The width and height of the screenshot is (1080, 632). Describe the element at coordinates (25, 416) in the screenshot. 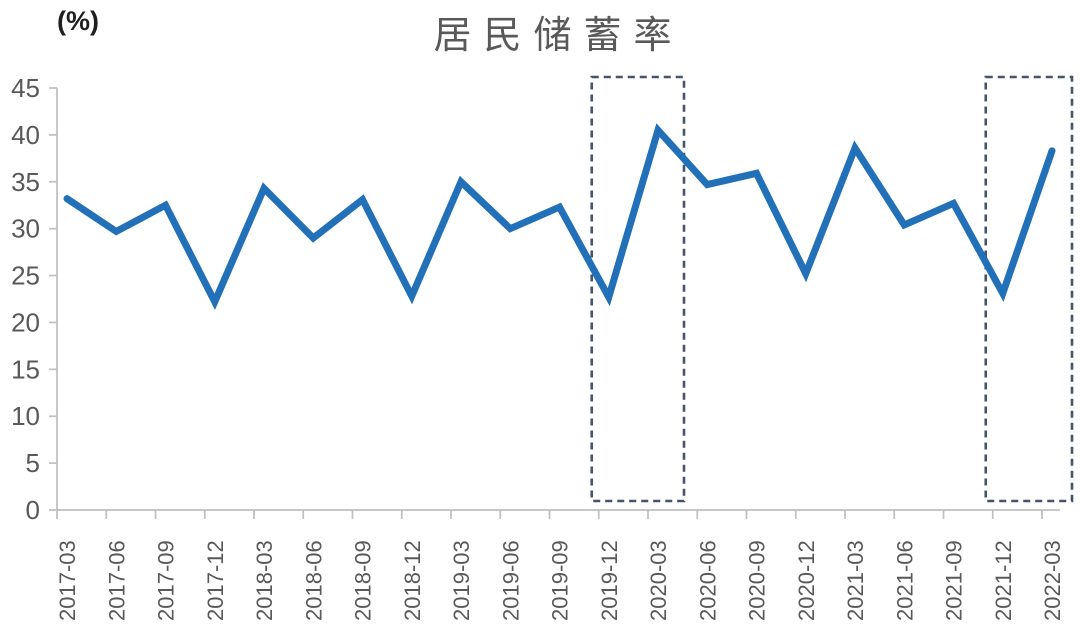

I see `y-axis-tick-label: 10` at that location.